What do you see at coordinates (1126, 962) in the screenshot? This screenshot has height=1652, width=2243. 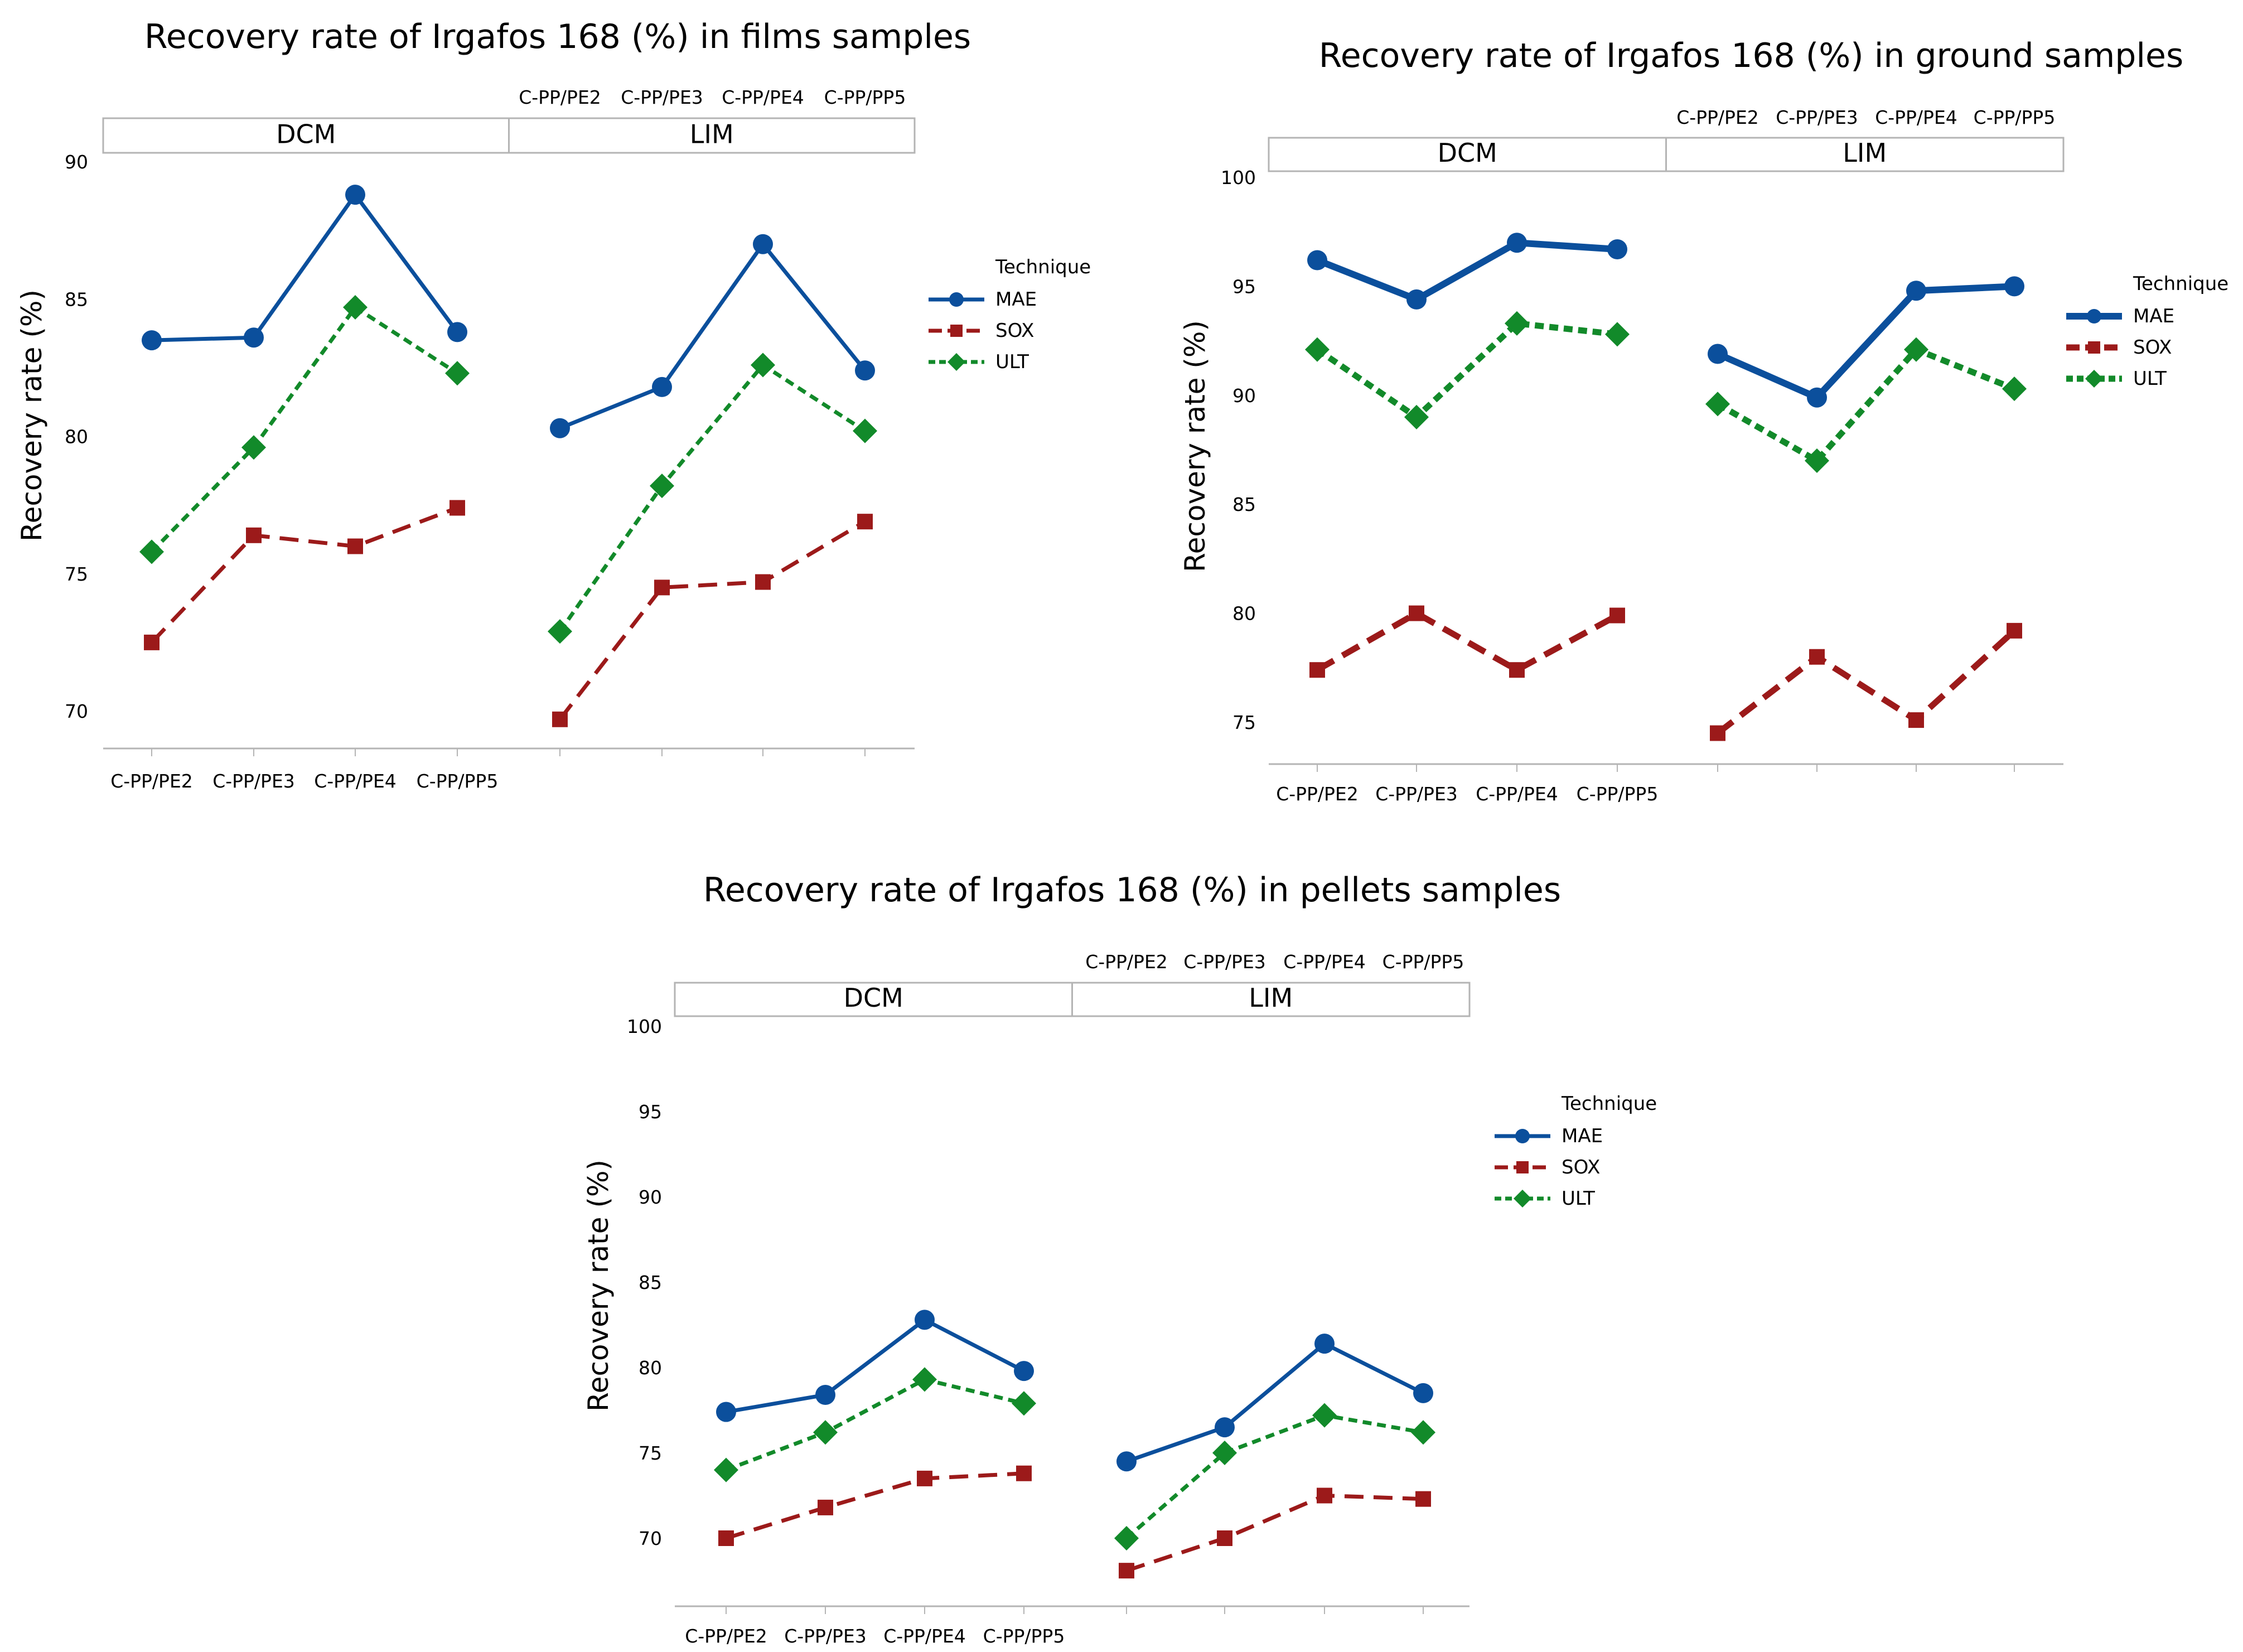 I see `x-tick-label-top: C-PP/PE2` at bounding box center [1126, 962].